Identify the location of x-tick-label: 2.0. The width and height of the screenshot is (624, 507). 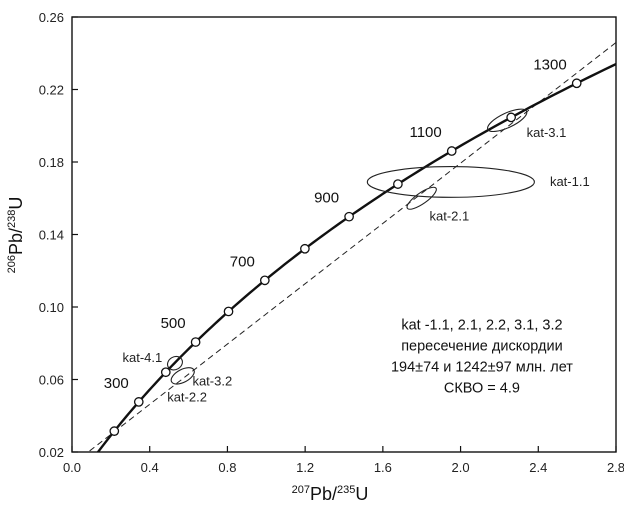
(461, 467).